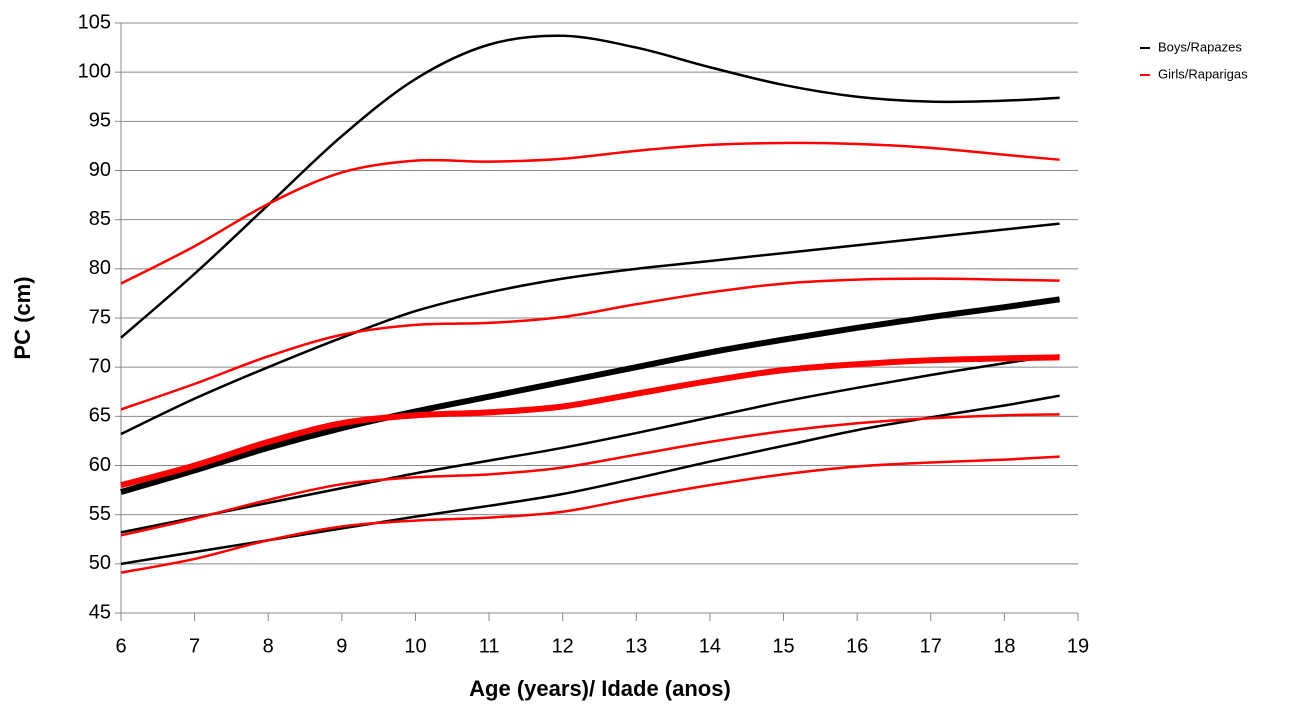  I want to click on y-tick-label: 90, so click(100, 170).